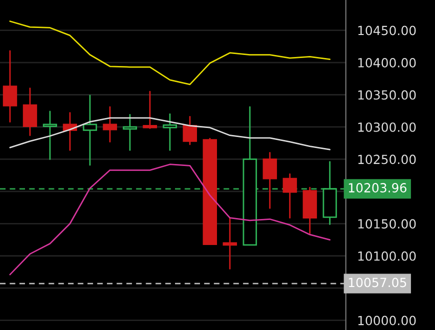 The image size is (435, 330). Describe the element at coordinates (387, 127) in the screenshot. I see `y-tick-label: 10300.00` at that location.